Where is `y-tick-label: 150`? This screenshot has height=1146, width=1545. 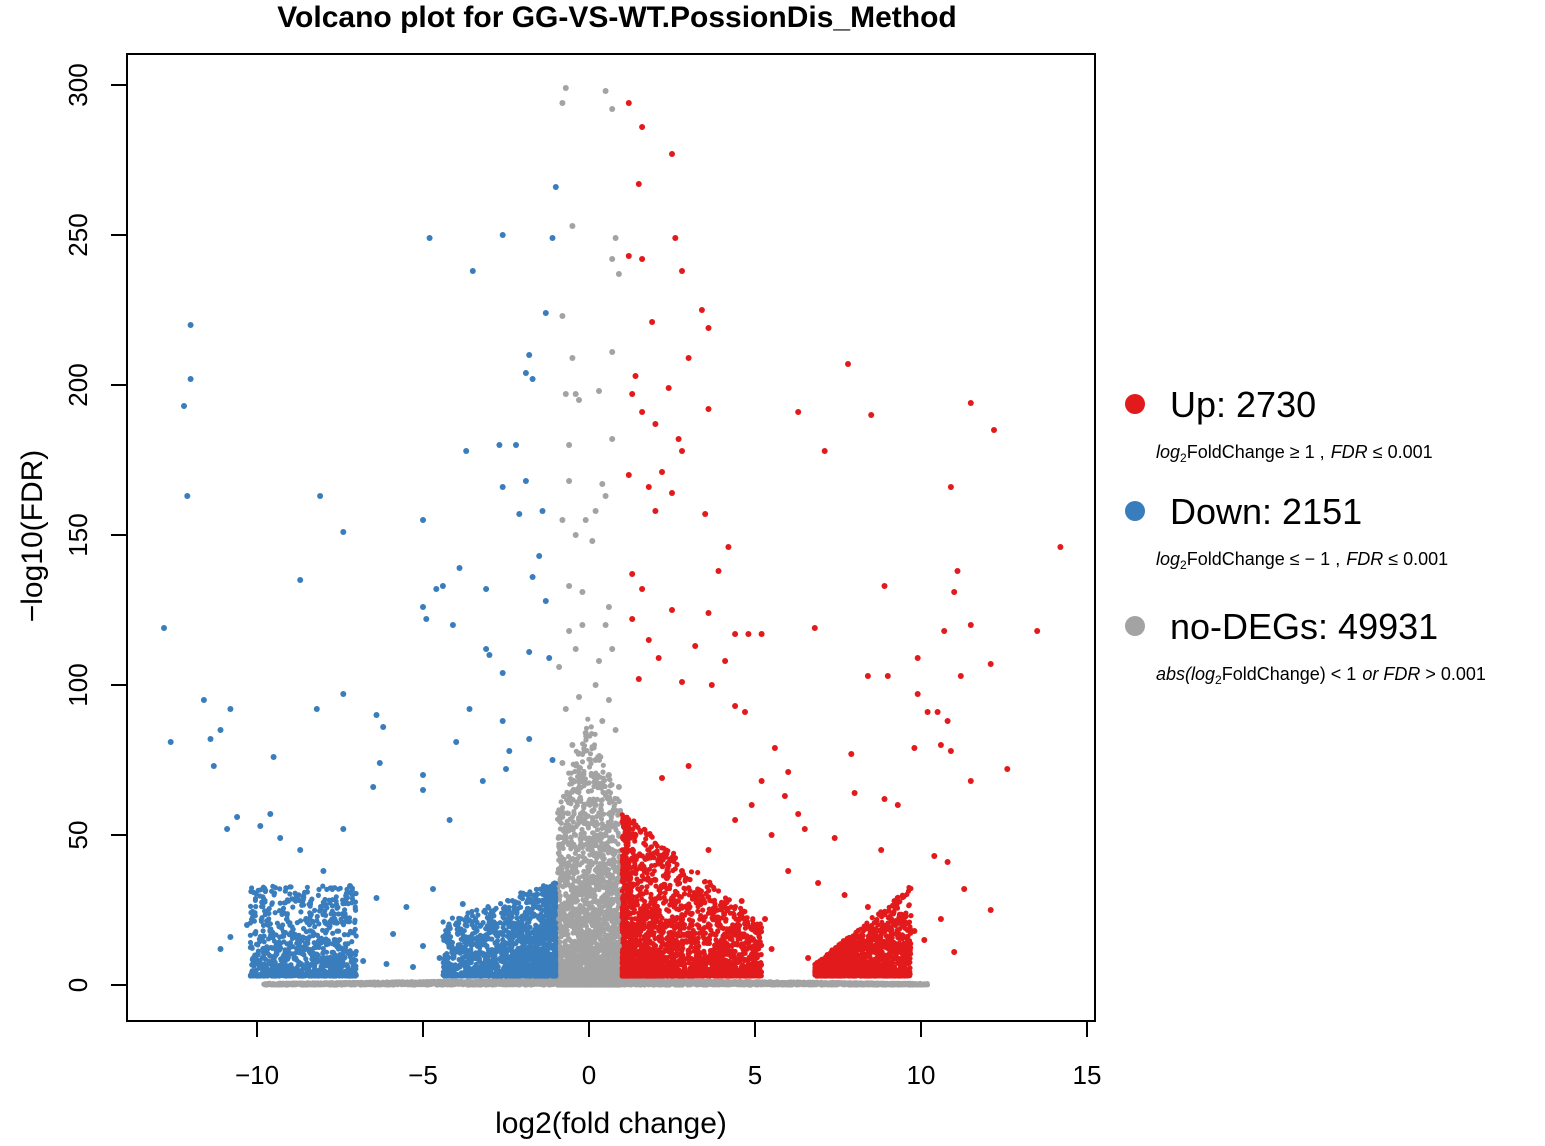
y-tick-label: 150 is located at coordinates (78, 534).